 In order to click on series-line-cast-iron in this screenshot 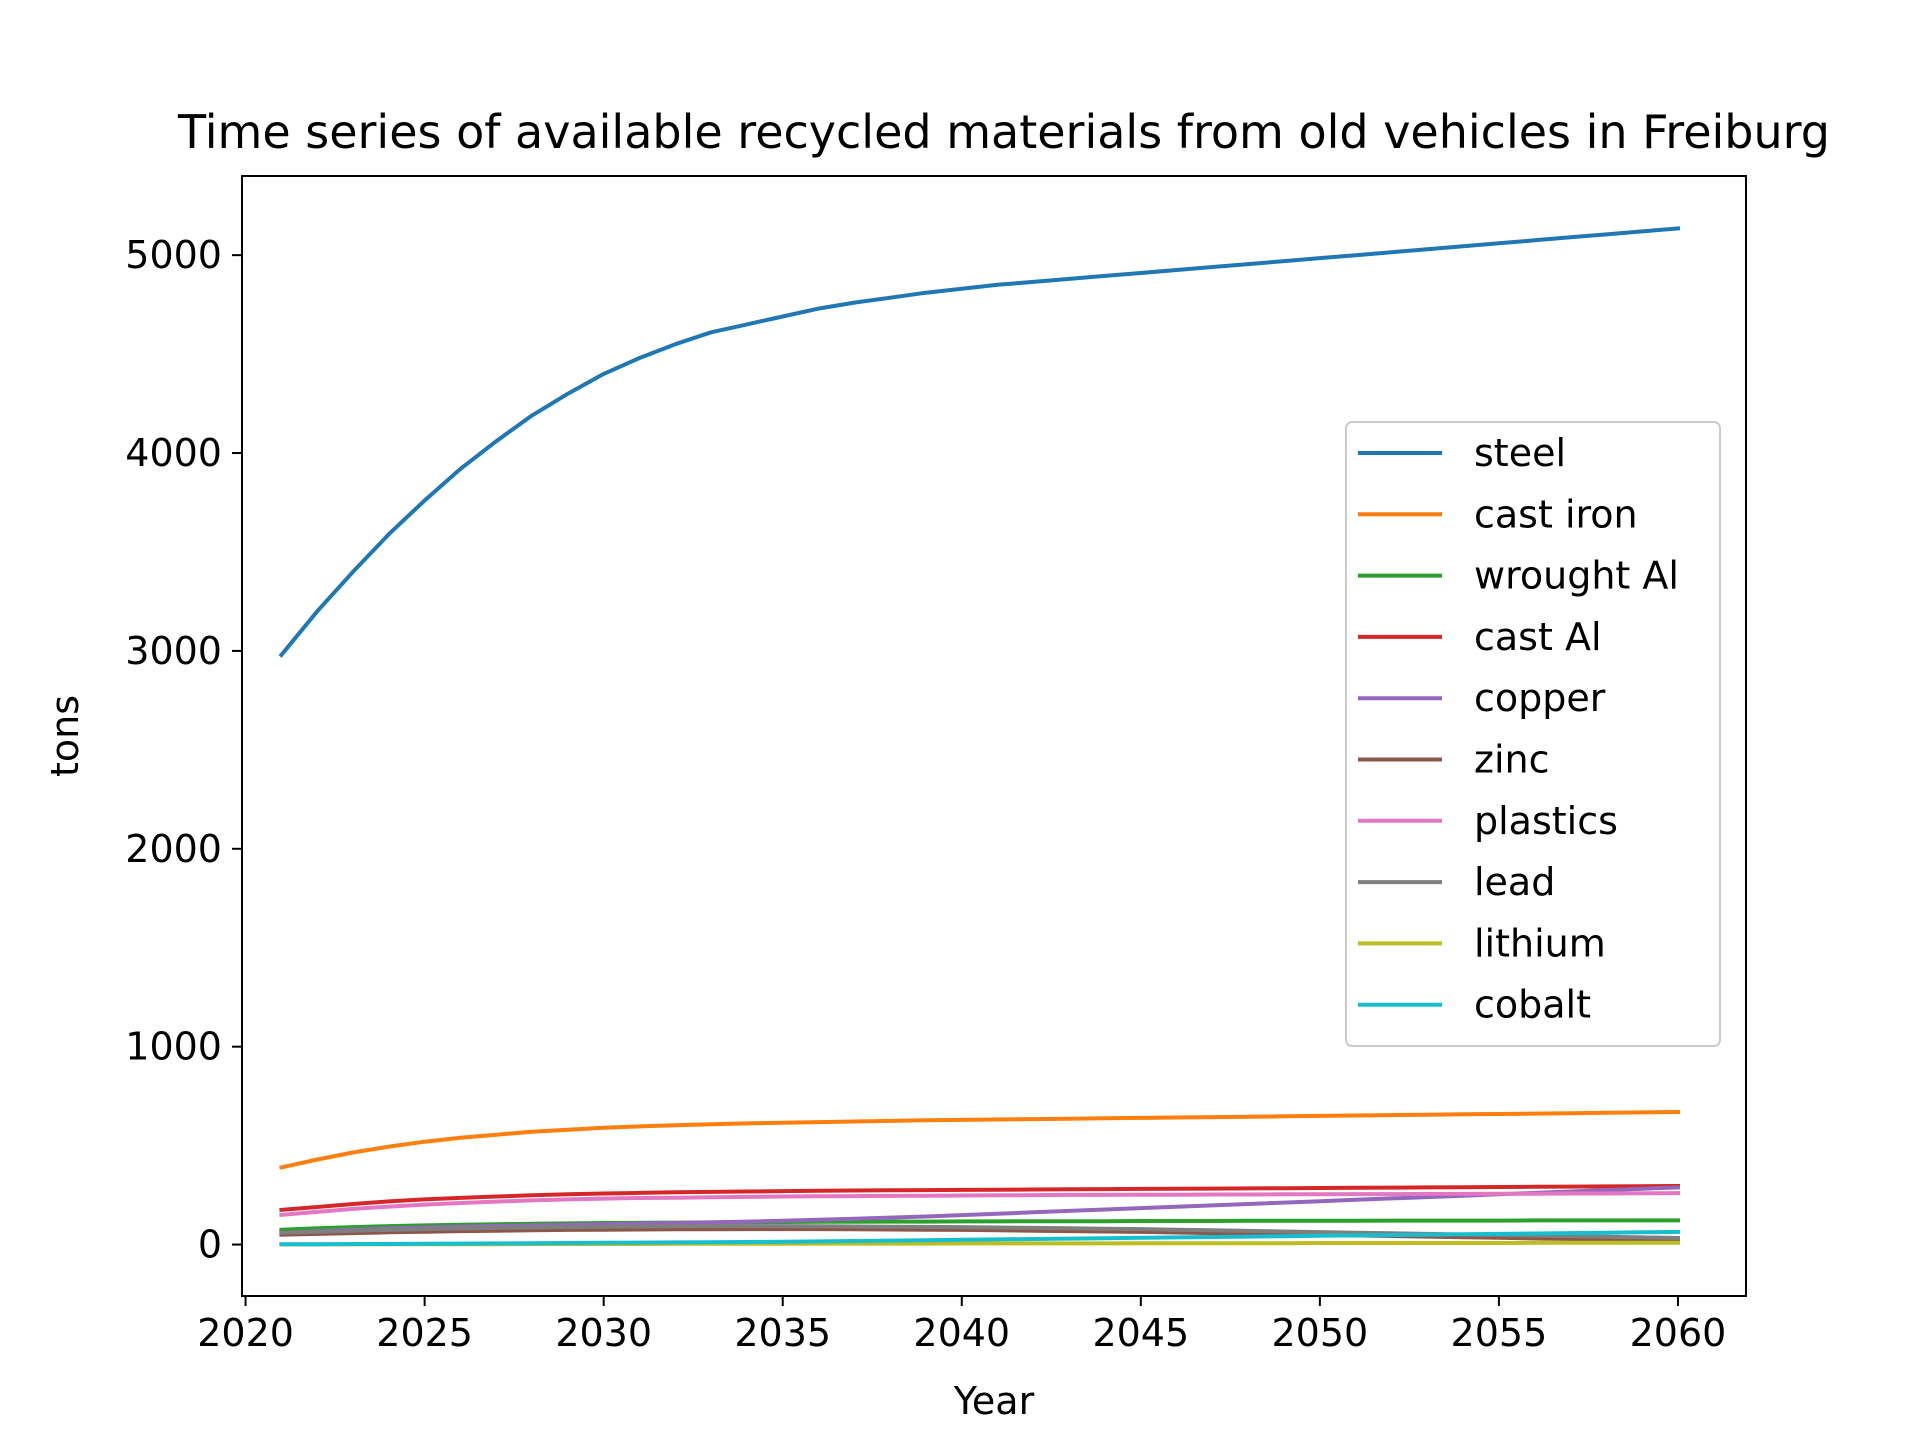, I will do `click(980, 1139)`.